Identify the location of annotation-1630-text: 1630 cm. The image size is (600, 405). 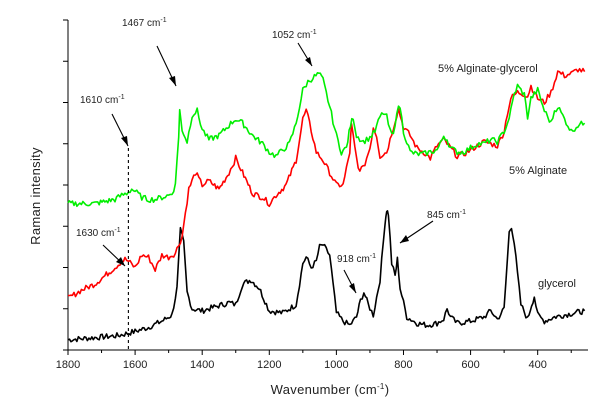
(95, 233).